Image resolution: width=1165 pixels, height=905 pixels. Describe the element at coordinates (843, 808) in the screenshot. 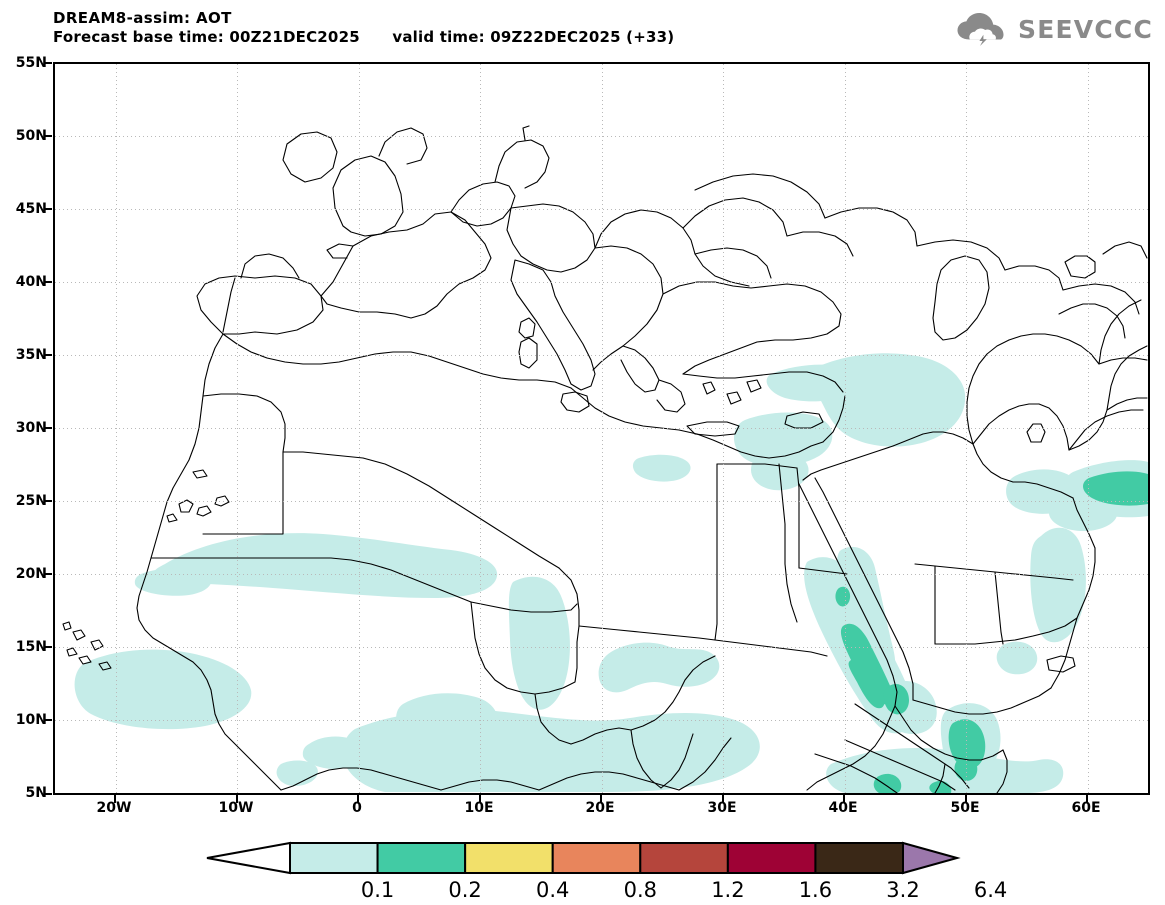

I see `xtick-label-40e: 40E` at that location.